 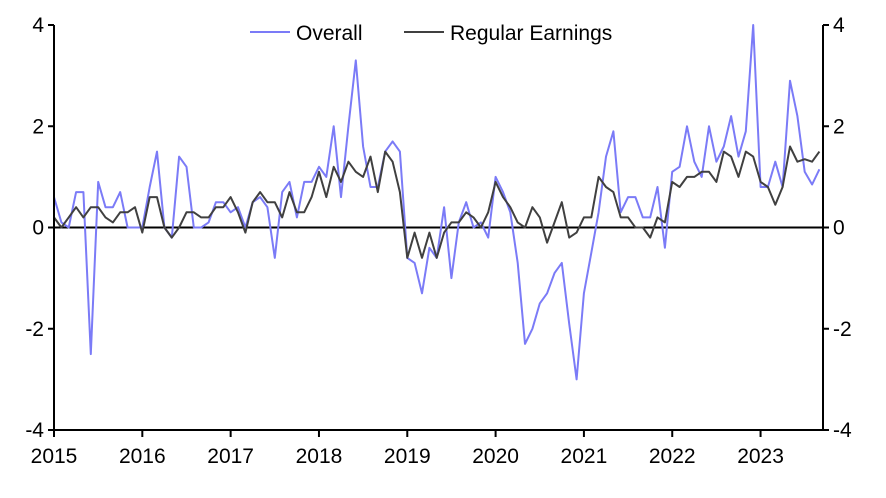 I want to click on y-tick-label-right: 2, so click(x=839, y=126).